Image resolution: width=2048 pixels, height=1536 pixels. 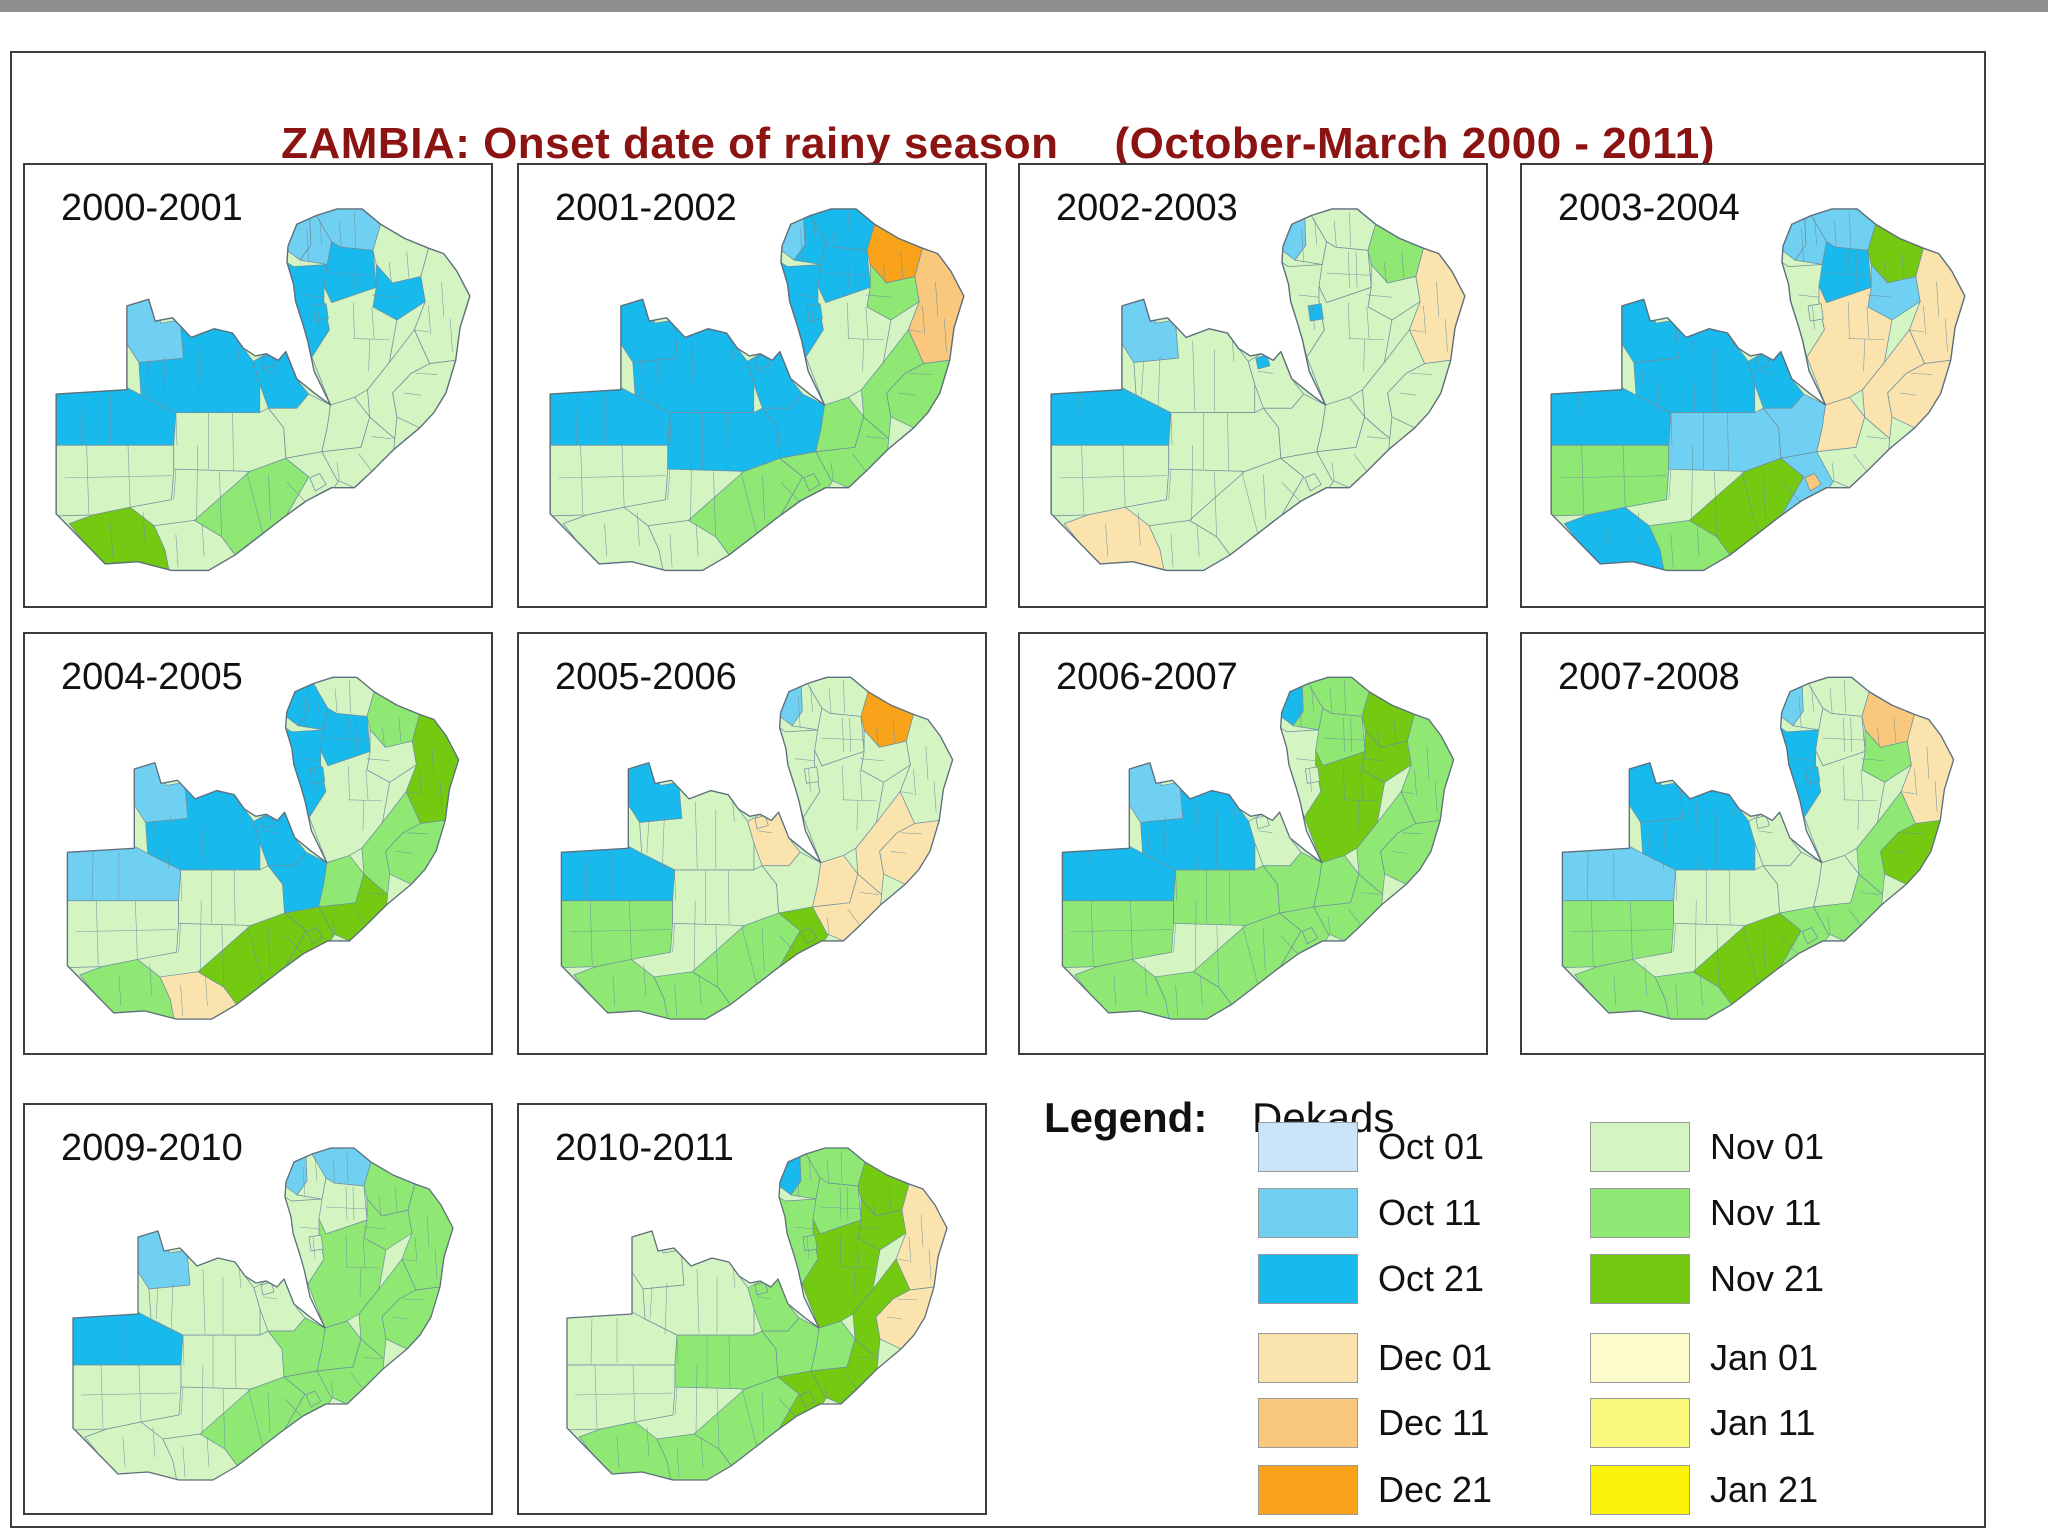 I want to click on panel-year-label: 2003-2004, so click(x=1649, y=208).